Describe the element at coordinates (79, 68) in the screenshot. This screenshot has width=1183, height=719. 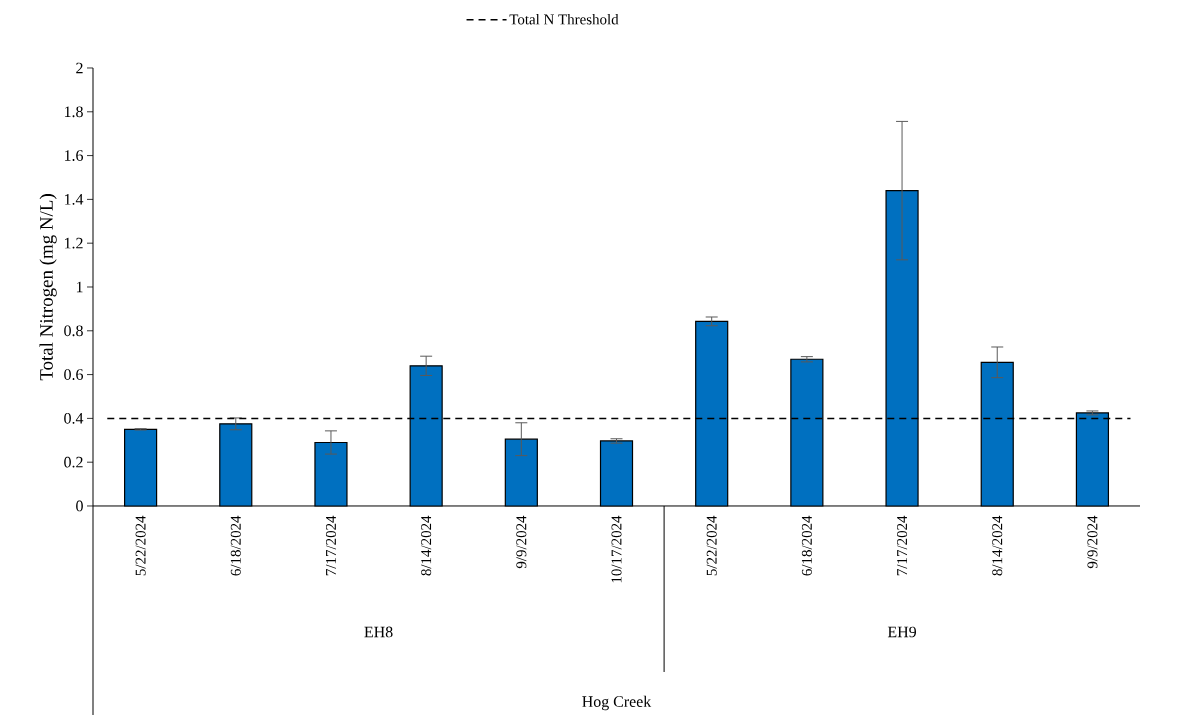
I see `y-tick-label: 2` at that location.